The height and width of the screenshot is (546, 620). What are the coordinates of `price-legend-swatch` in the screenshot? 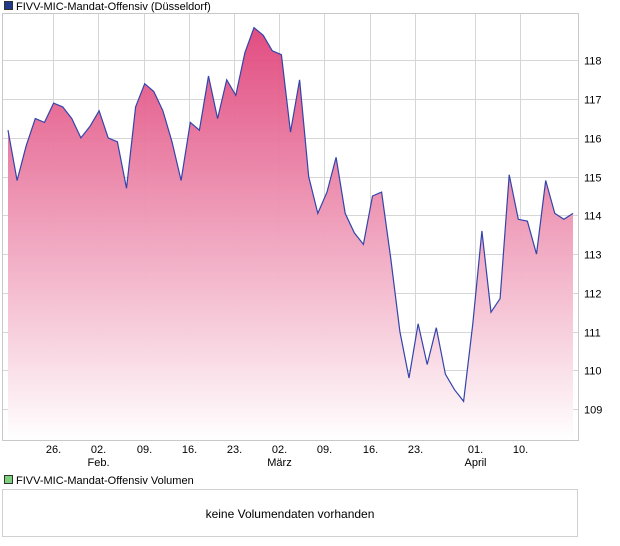 It's located at (8, 5).